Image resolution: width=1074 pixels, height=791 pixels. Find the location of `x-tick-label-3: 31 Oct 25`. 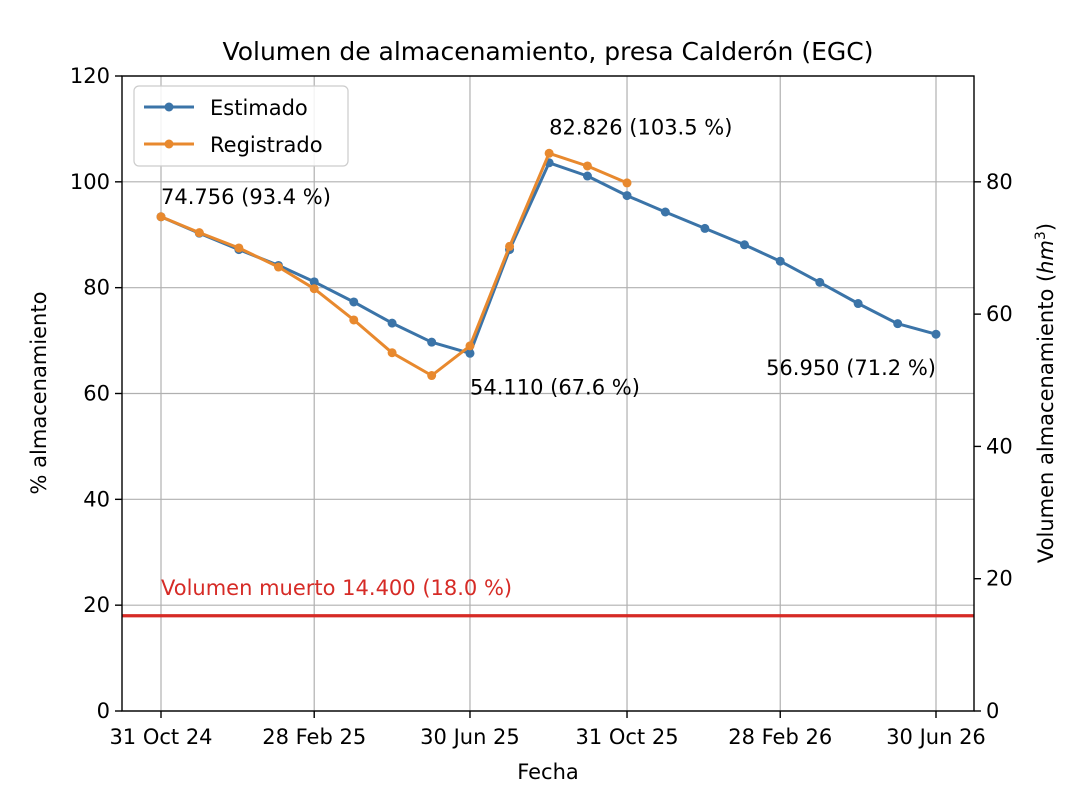

x-tick-label-3: 31 Oct 25 is located at coordinates (626, 737).